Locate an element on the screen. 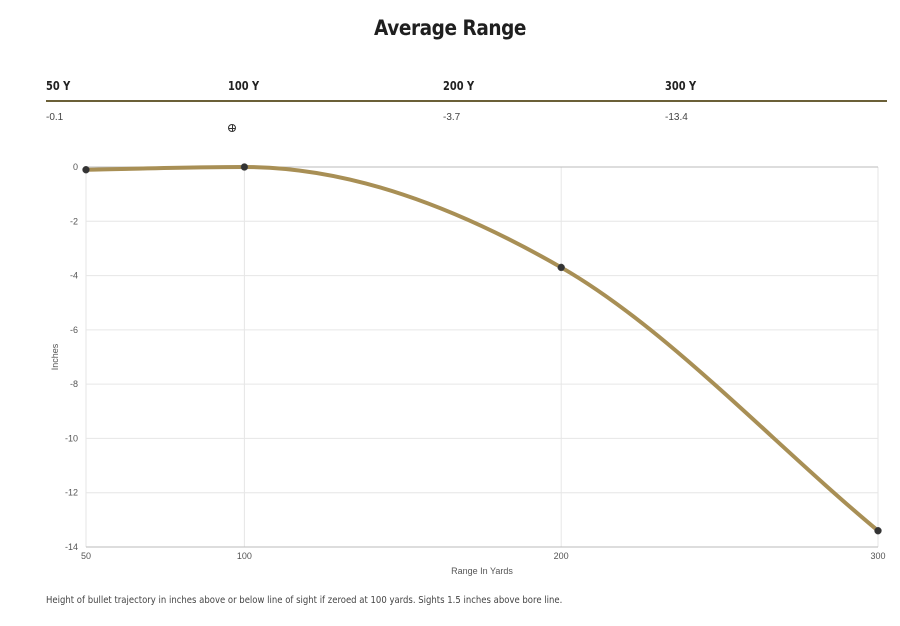 The image size is (900, 626). range-value-50y: -0.1 is located at coordinates (55, 117).